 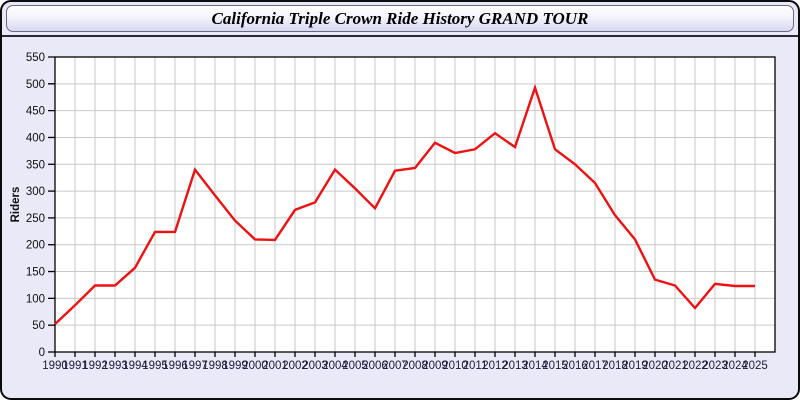 I want to click on y-tick-label: 500, so click(x=35, y=85).